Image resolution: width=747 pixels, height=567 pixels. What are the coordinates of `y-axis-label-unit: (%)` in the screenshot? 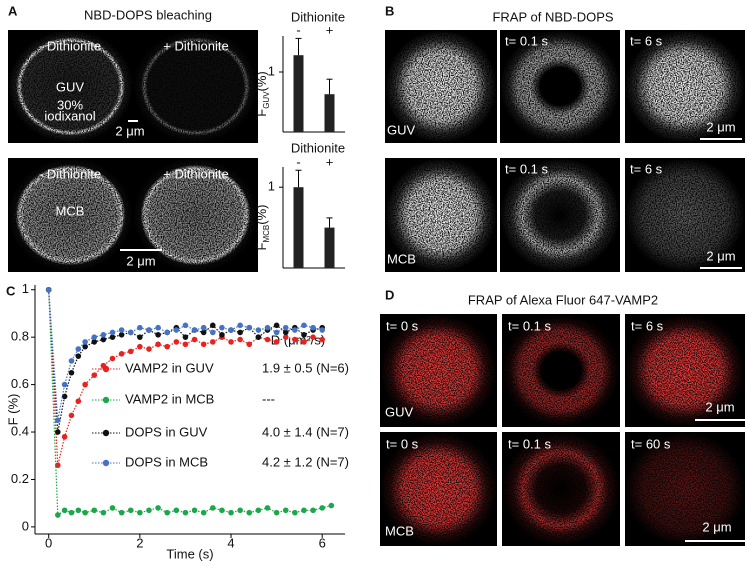 It's located at (261, 81).